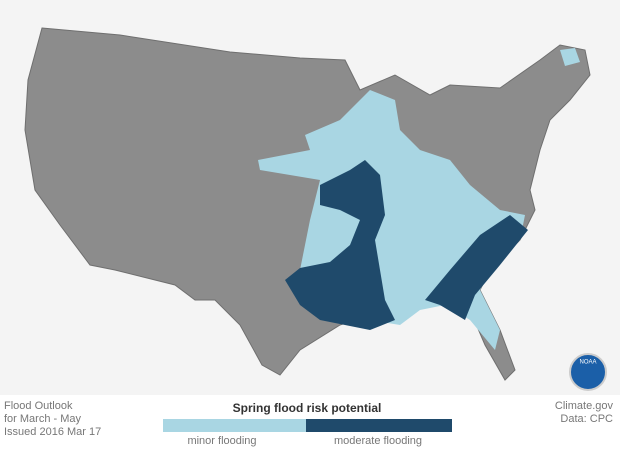 Image resolution: width=620 pixels, height=458 pixels. I want to click on logo-text: NOAA, so click(587, 363).